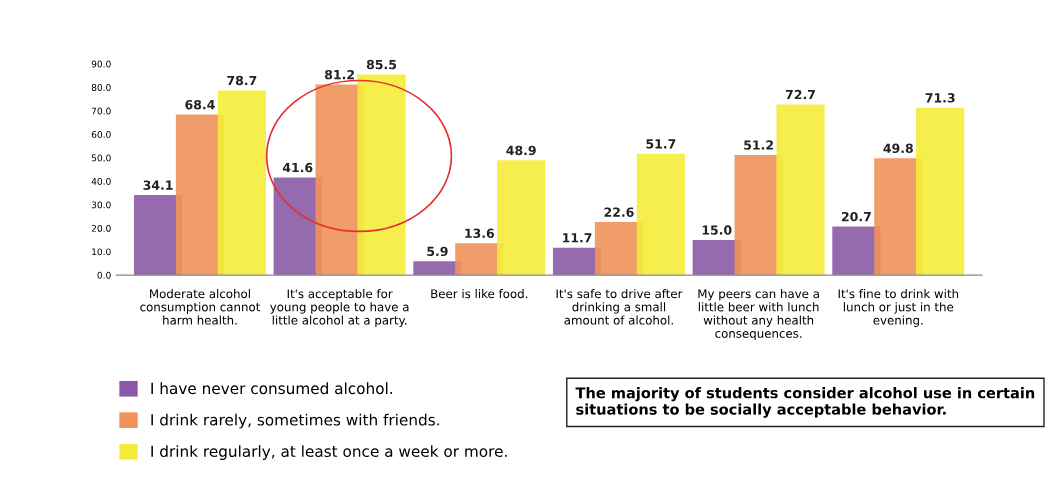 This screenshot has width=1056, height=503. What do you see at coordinates (800, 94) in the screenshot?
I see `data-label: 72.7` at bounding box center [800, 94].